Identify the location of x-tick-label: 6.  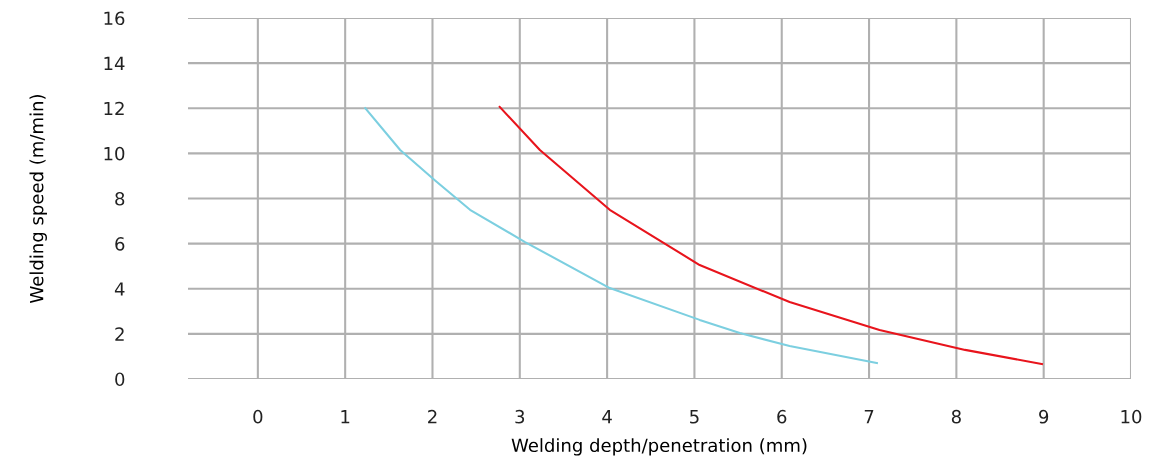
(782, 416).